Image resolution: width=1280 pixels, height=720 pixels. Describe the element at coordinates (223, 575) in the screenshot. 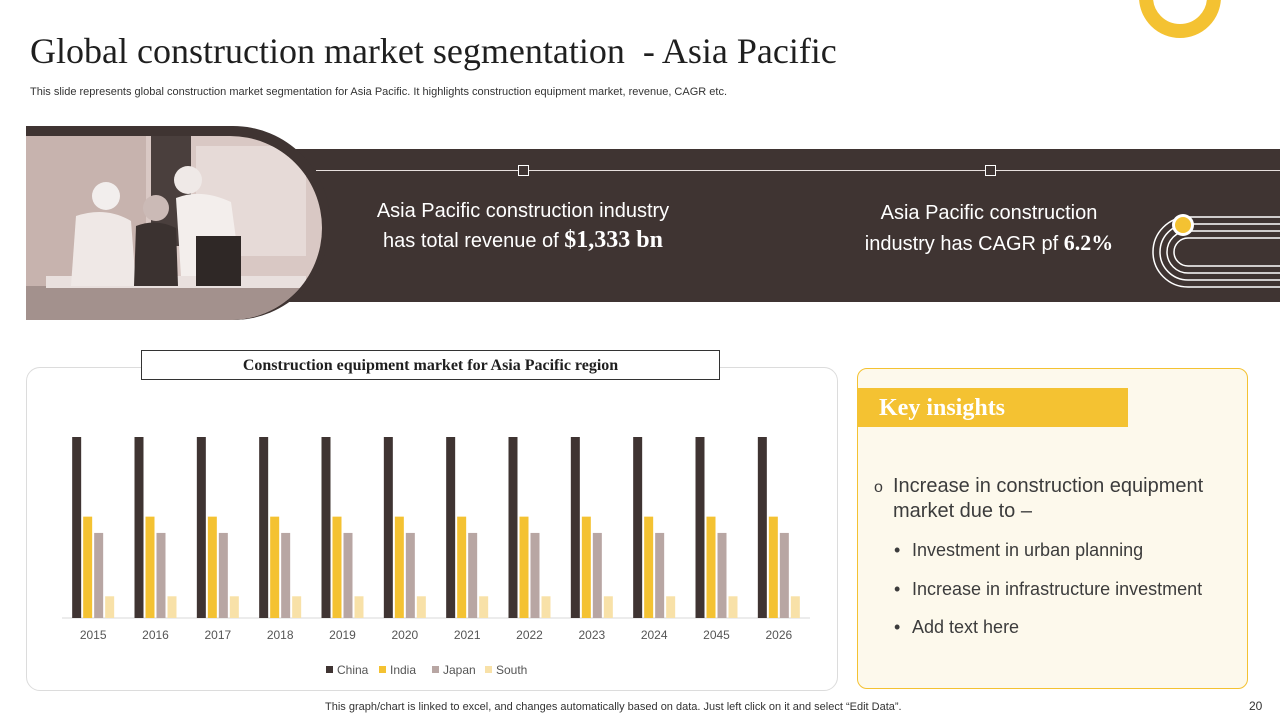

I see `bar-japan-2017` at that location.